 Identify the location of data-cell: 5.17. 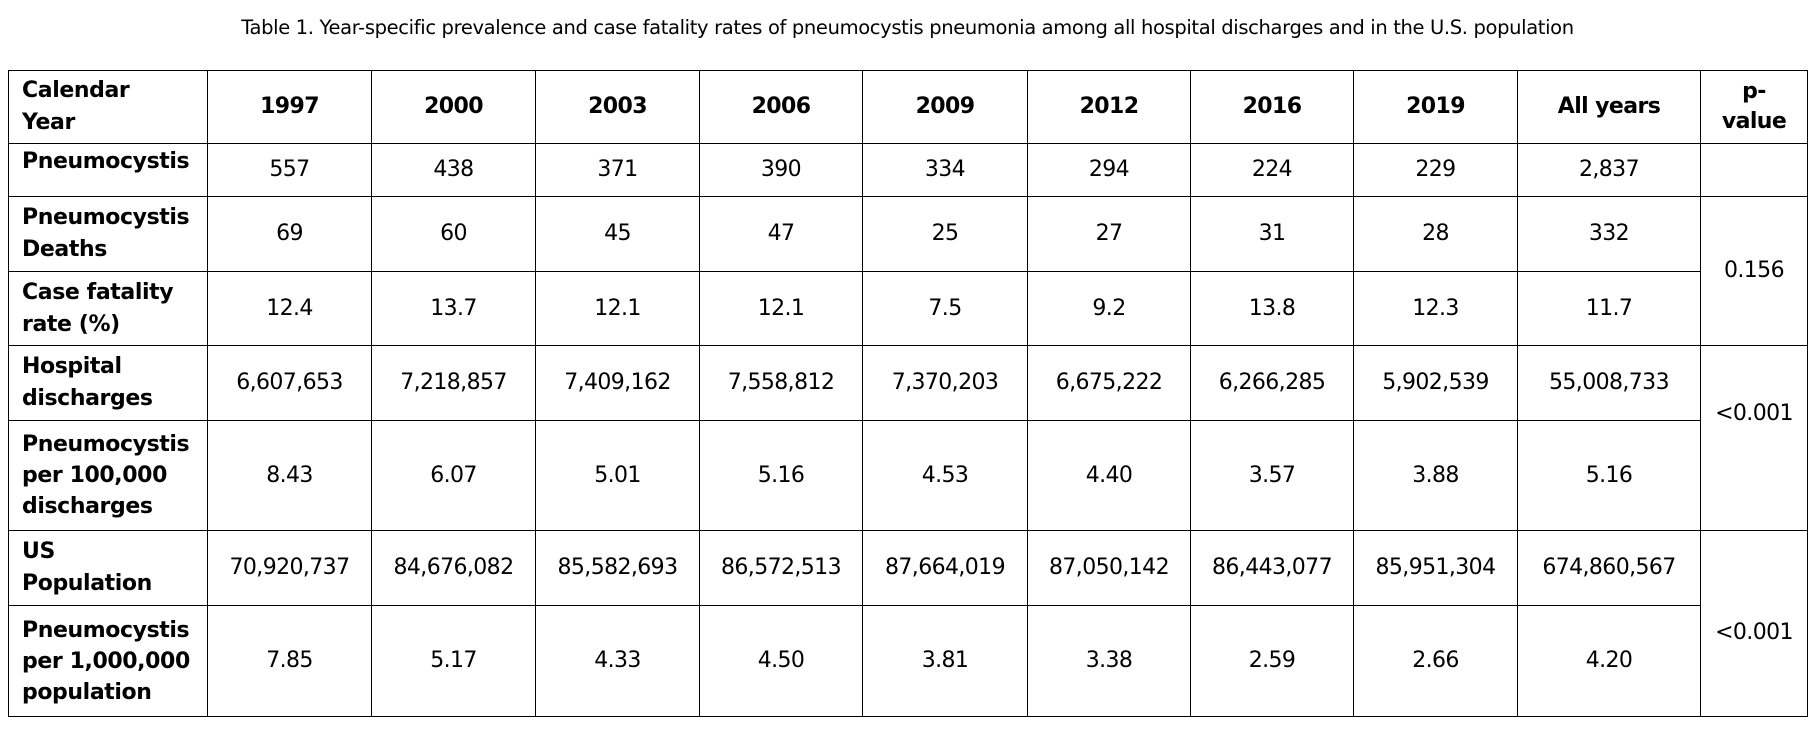
(453, 661).